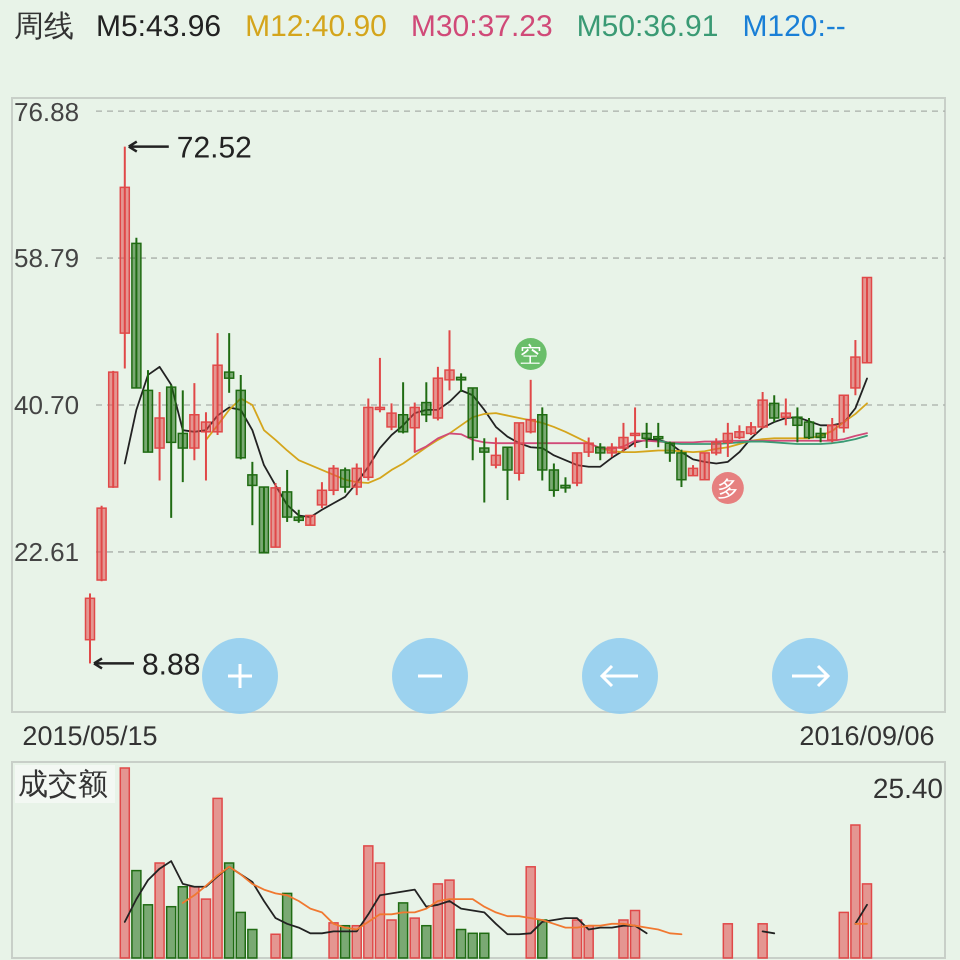 The image size is (960, 960). What do you see at coordinates (727, 488) in the screenshot?
I see `annotation: 多` at bounding box center [727, 488].